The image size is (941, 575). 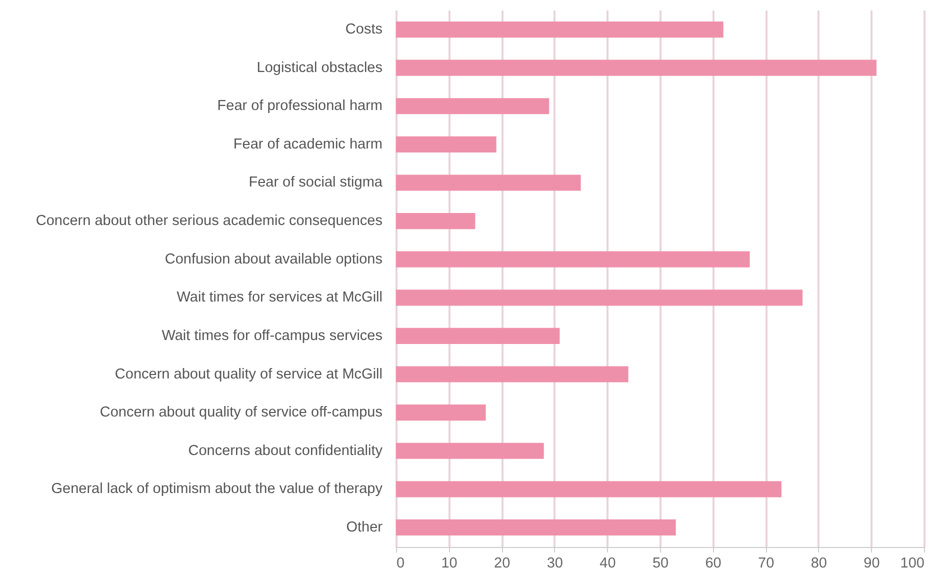 I want to click on x-tick-label: 50, so click(x=660, y=564).